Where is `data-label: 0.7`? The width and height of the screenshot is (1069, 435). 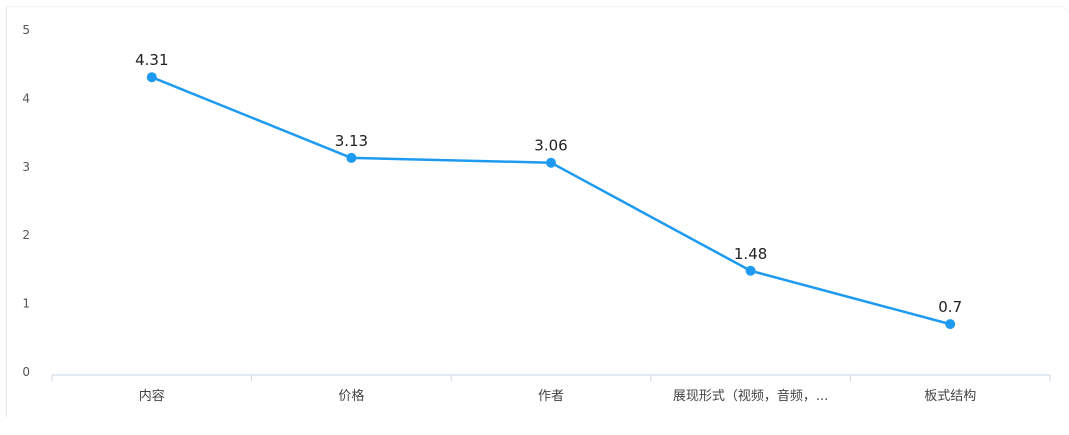
data-label: 0.7 is located at coordinates (950, 307).